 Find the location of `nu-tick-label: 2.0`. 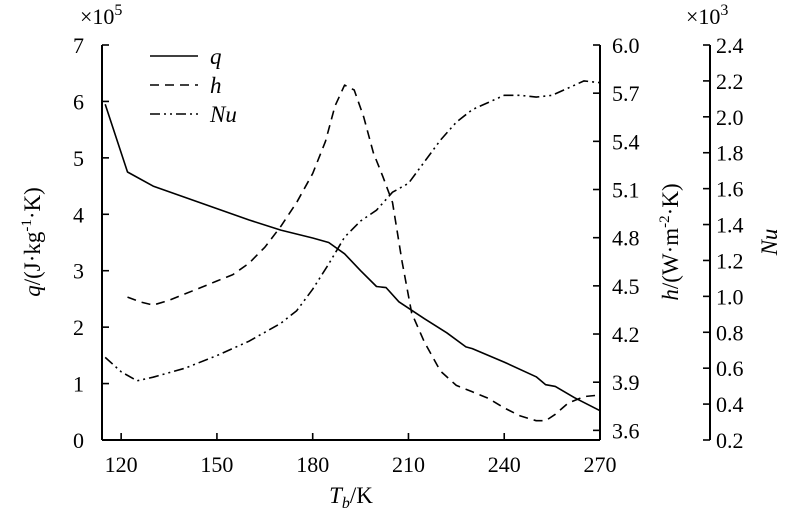

nu-tick-label: 2.0 is located at coordinates (730, 117).